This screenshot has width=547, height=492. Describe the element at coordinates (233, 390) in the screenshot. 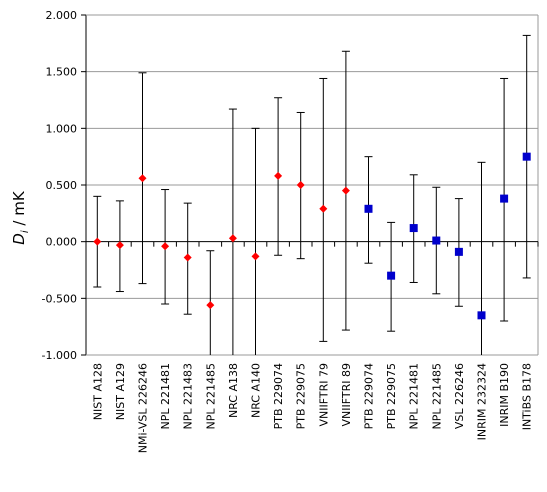

I see `x-tick-label: NRC A138` at that location.